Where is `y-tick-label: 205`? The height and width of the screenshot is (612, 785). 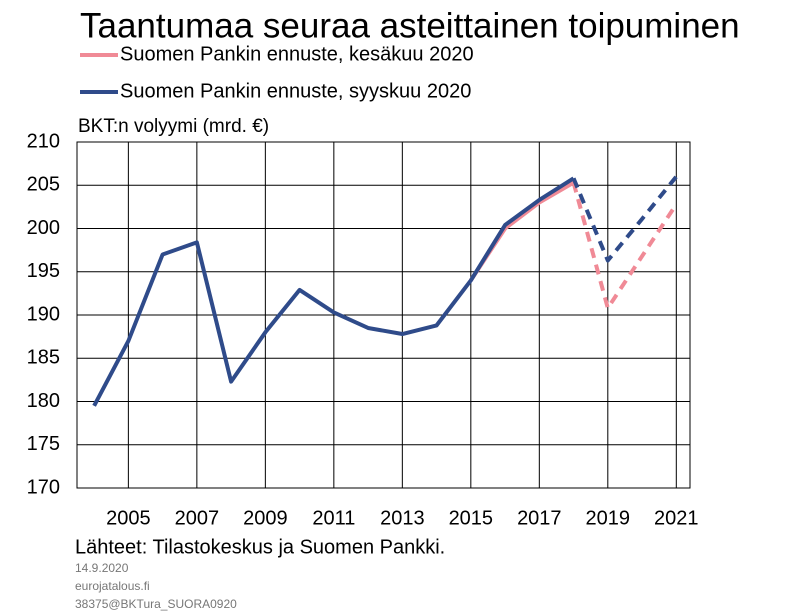
y-tick-label: 205 is located at coordinates (43, 185).